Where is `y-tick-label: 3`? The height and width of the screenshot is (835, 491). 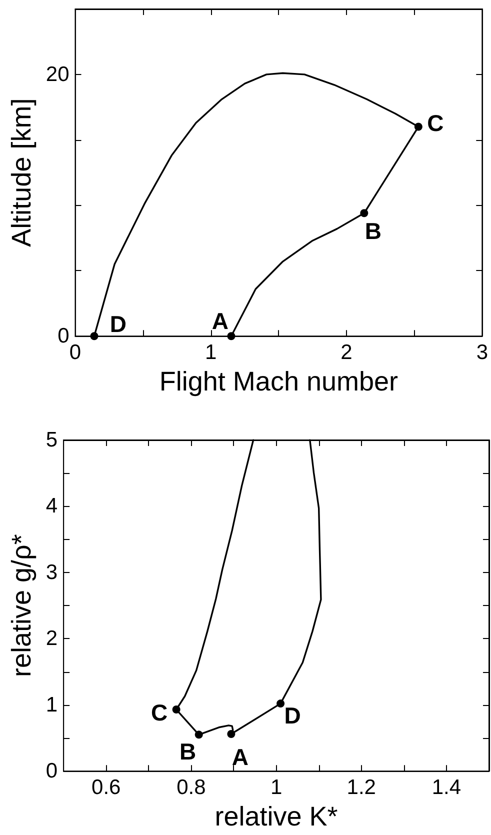 y-tick-label: 3 is located at coordinates (52, 572).